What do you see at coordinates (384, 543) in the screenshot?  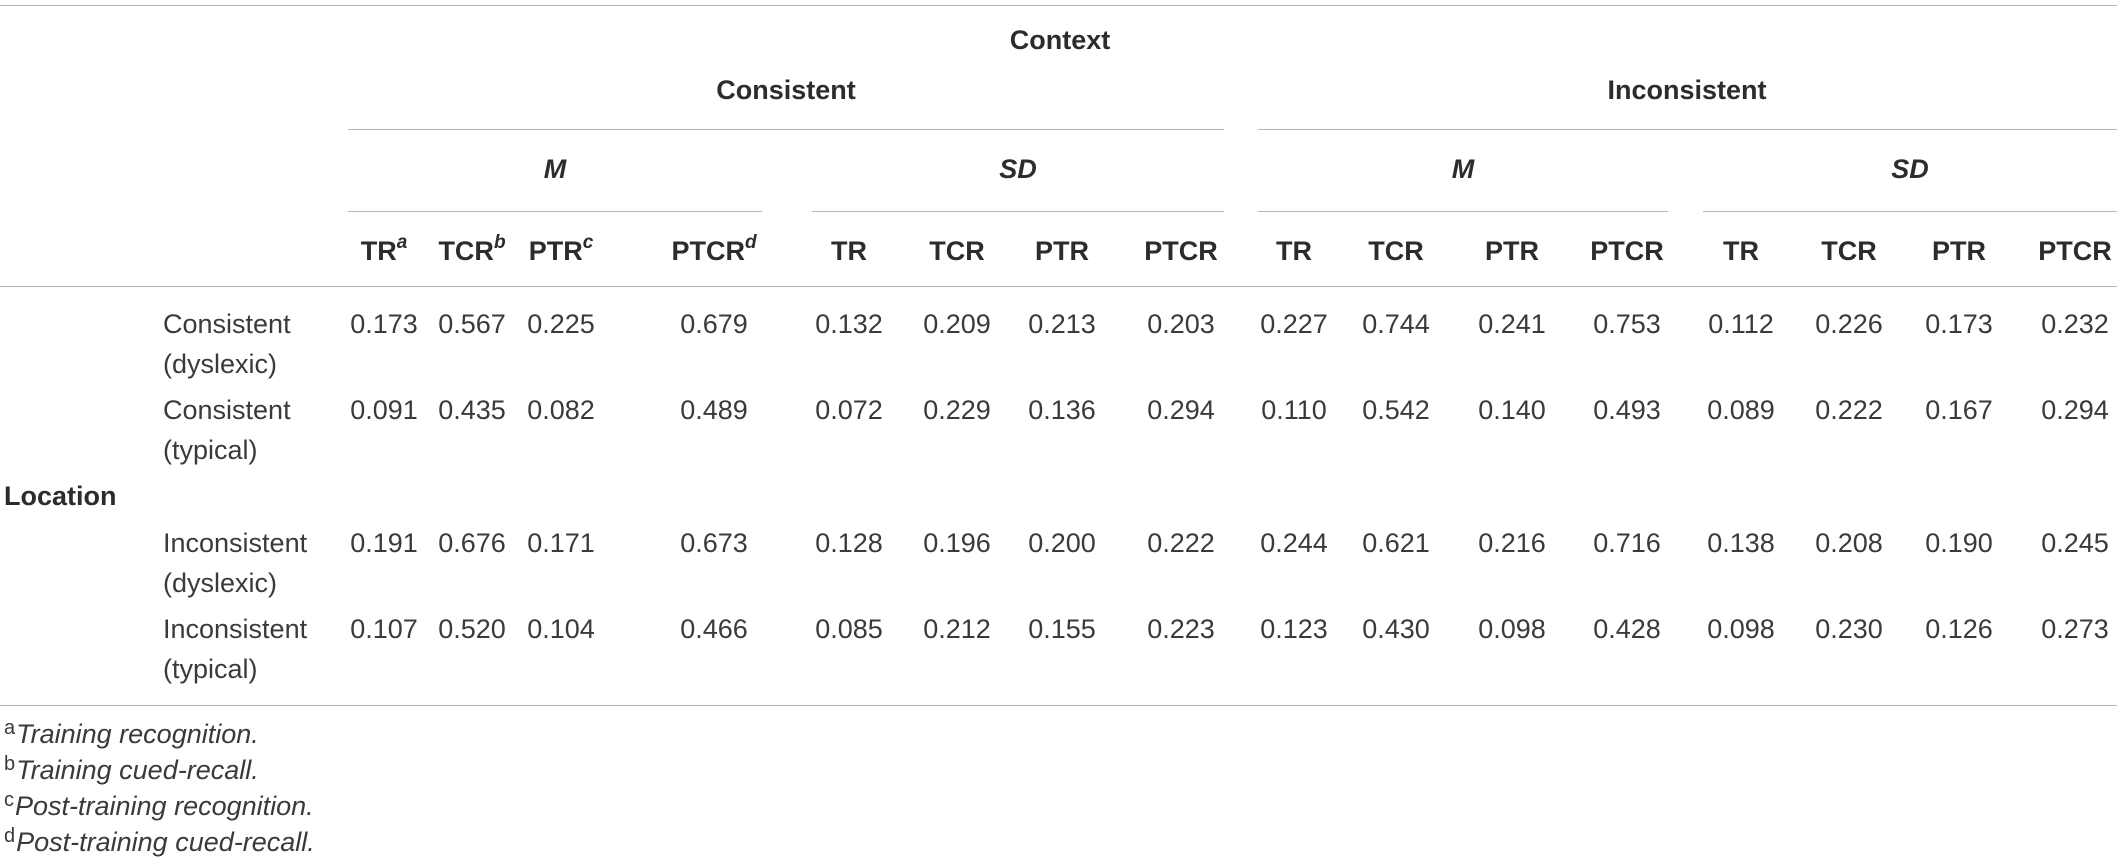 I see `table-cell: 0.191` at bounding box center [384, 543].